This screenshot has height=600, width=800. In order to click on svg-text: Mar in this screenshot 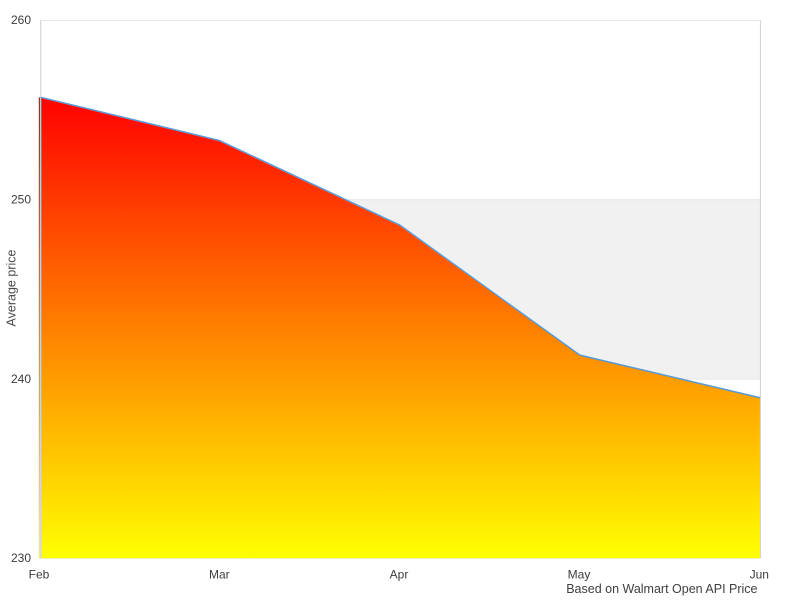, I will do `click(219, 575)`.